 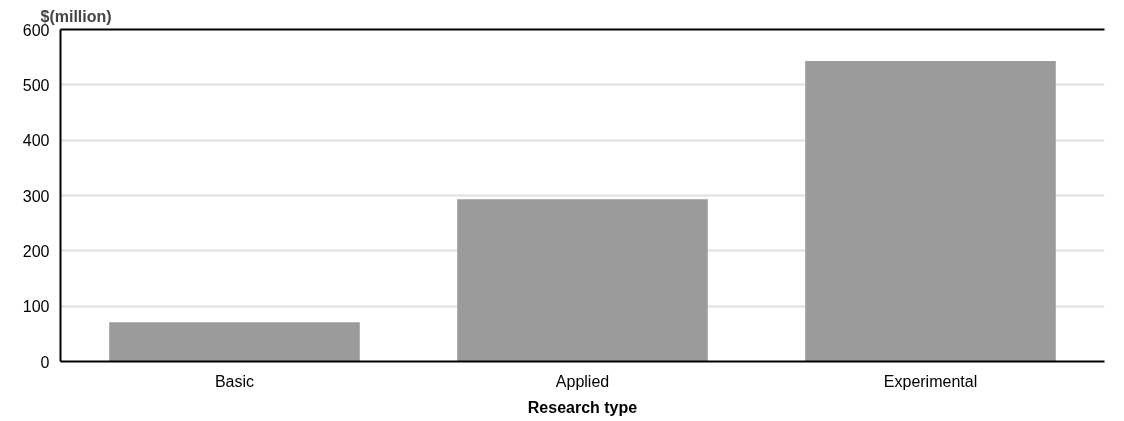 I want to click on y-tick-label: 300, so click(x=36, y=196).